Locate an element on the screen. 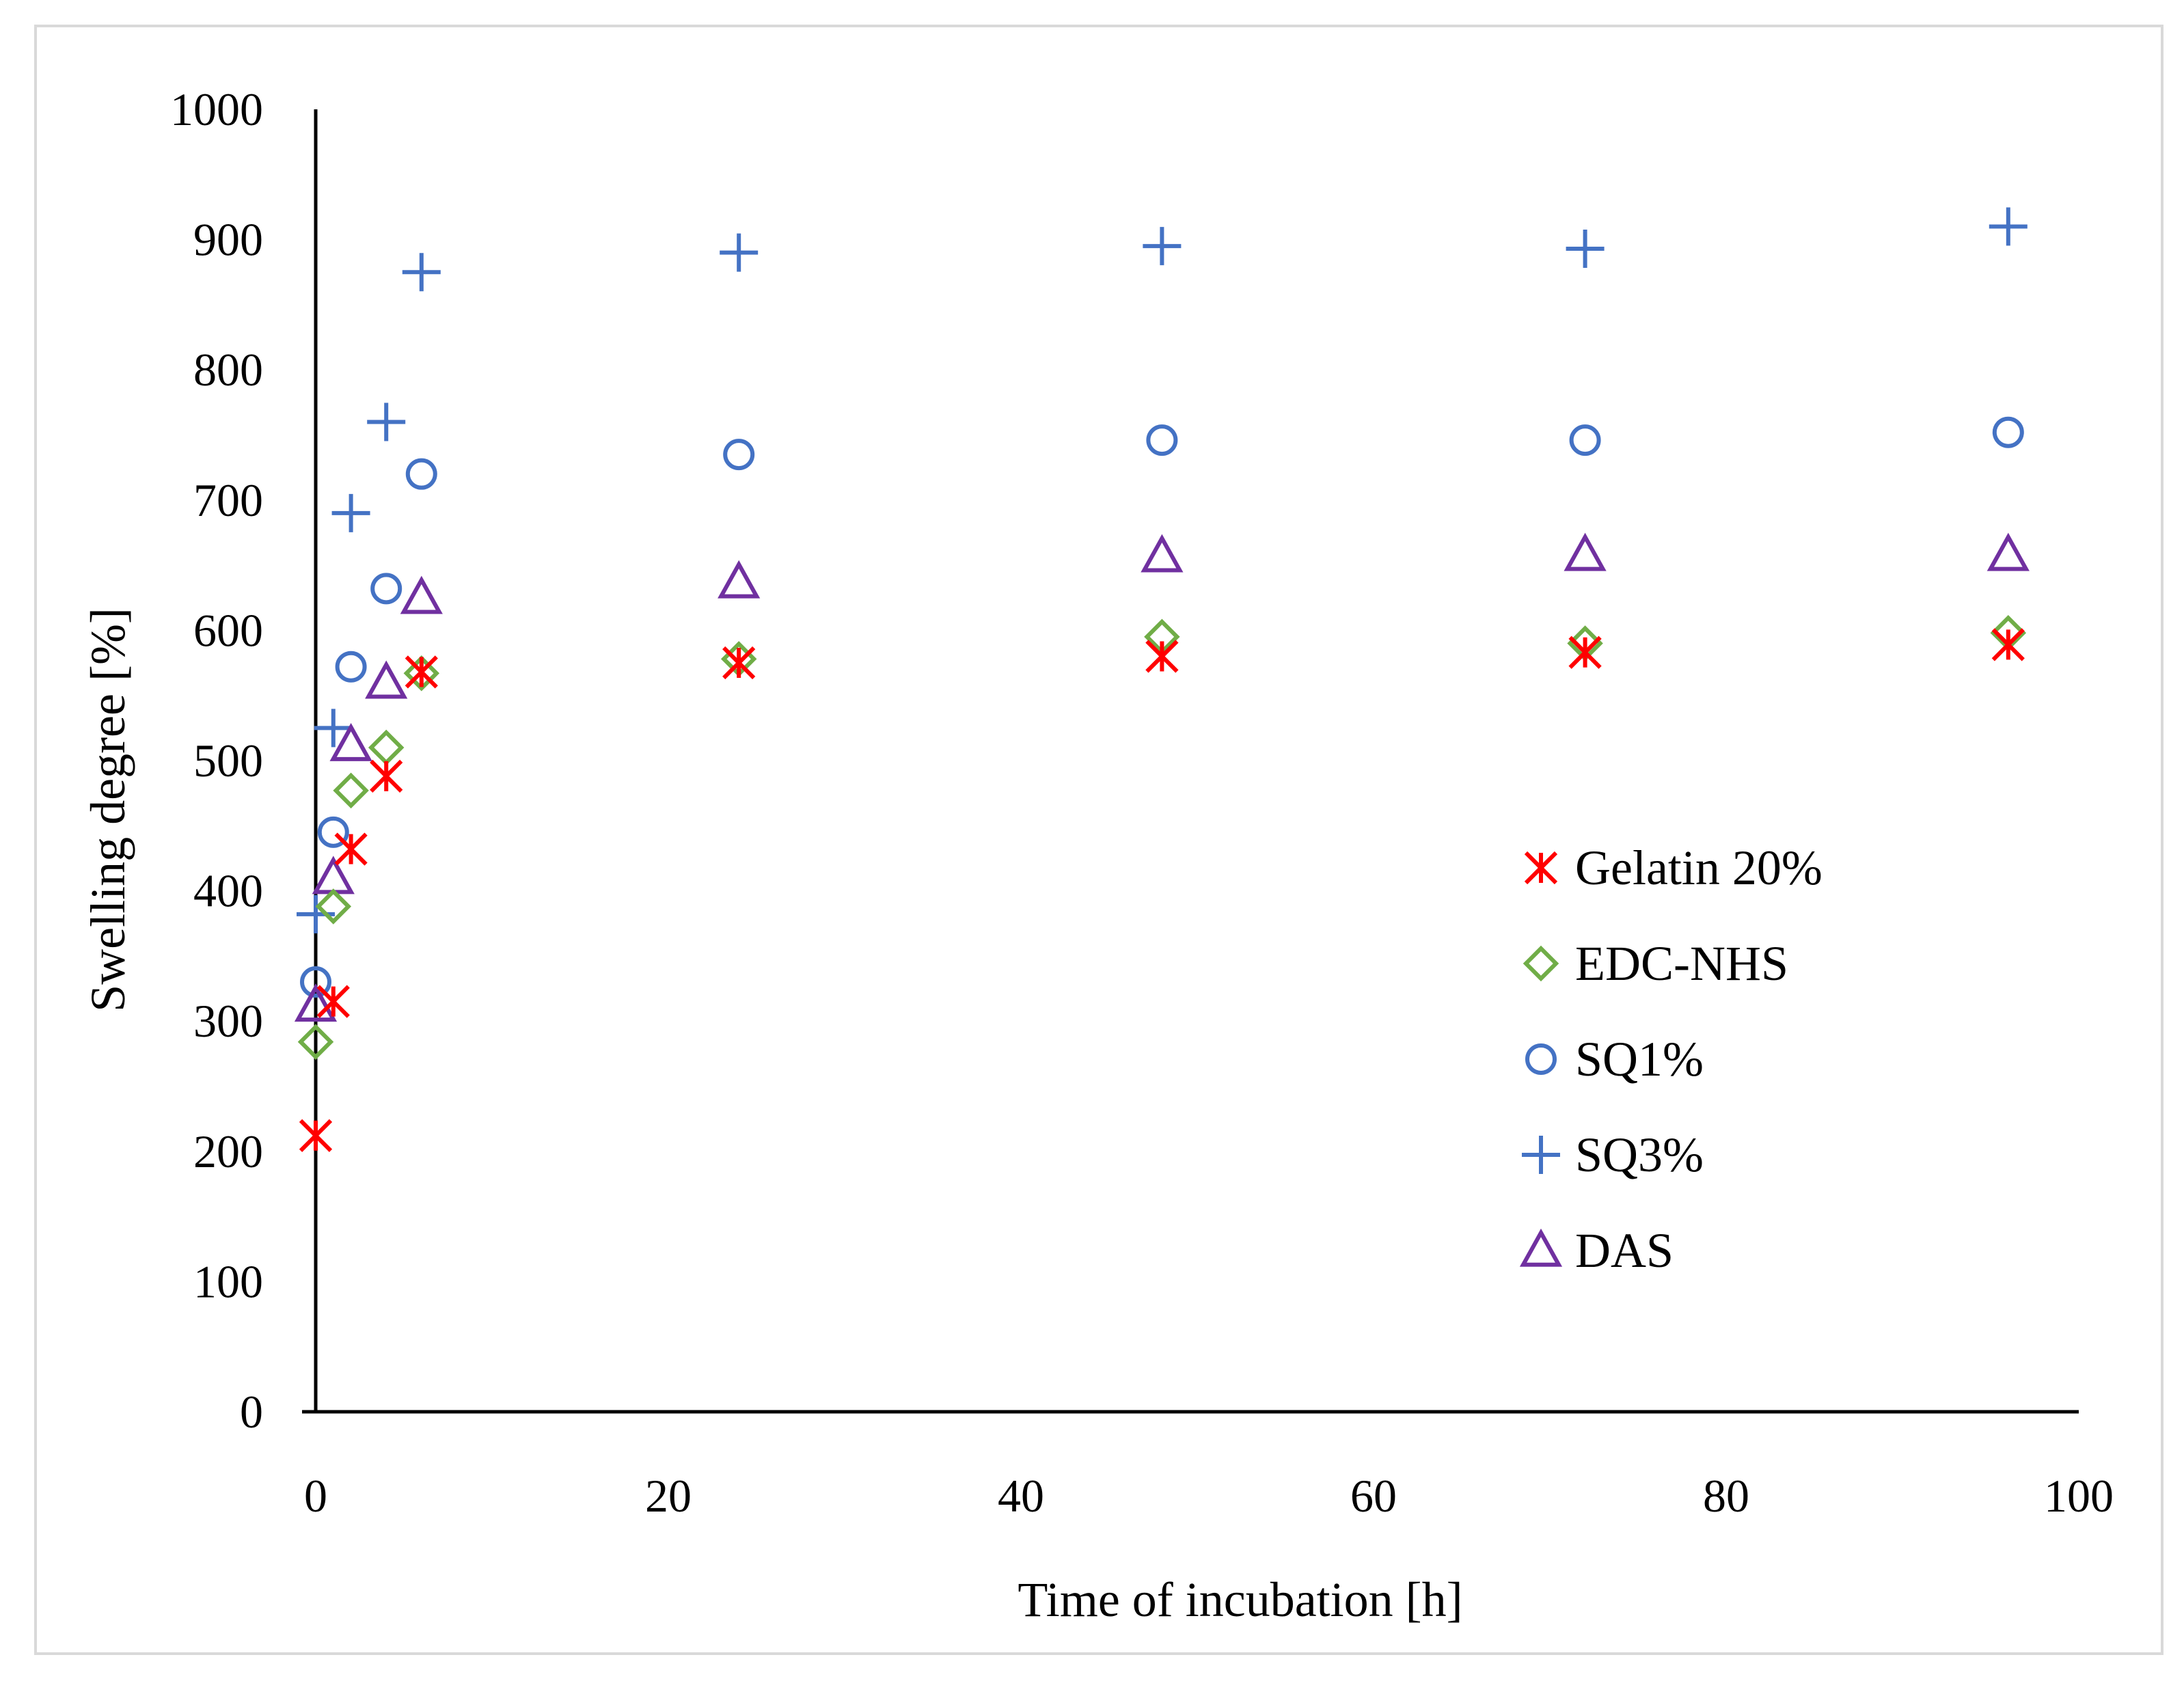  legend-label-edc-nhs: EDC-NHS is located at coordinates (1681, 963).